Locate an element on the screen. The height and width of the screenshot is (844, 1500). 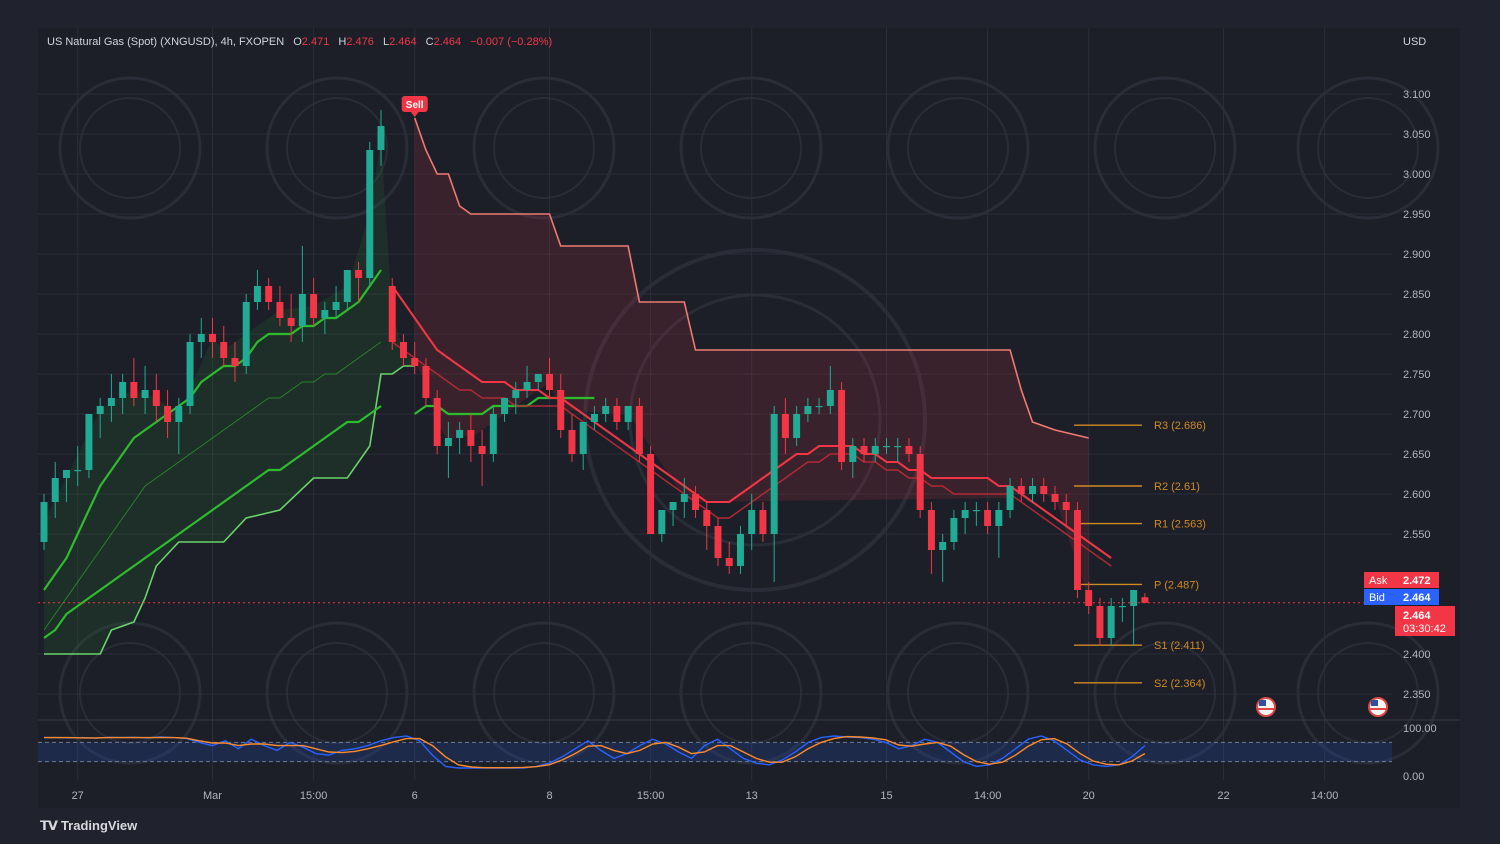
pivot-label: S1 (2.411) is located at coordinates (1179, 646).